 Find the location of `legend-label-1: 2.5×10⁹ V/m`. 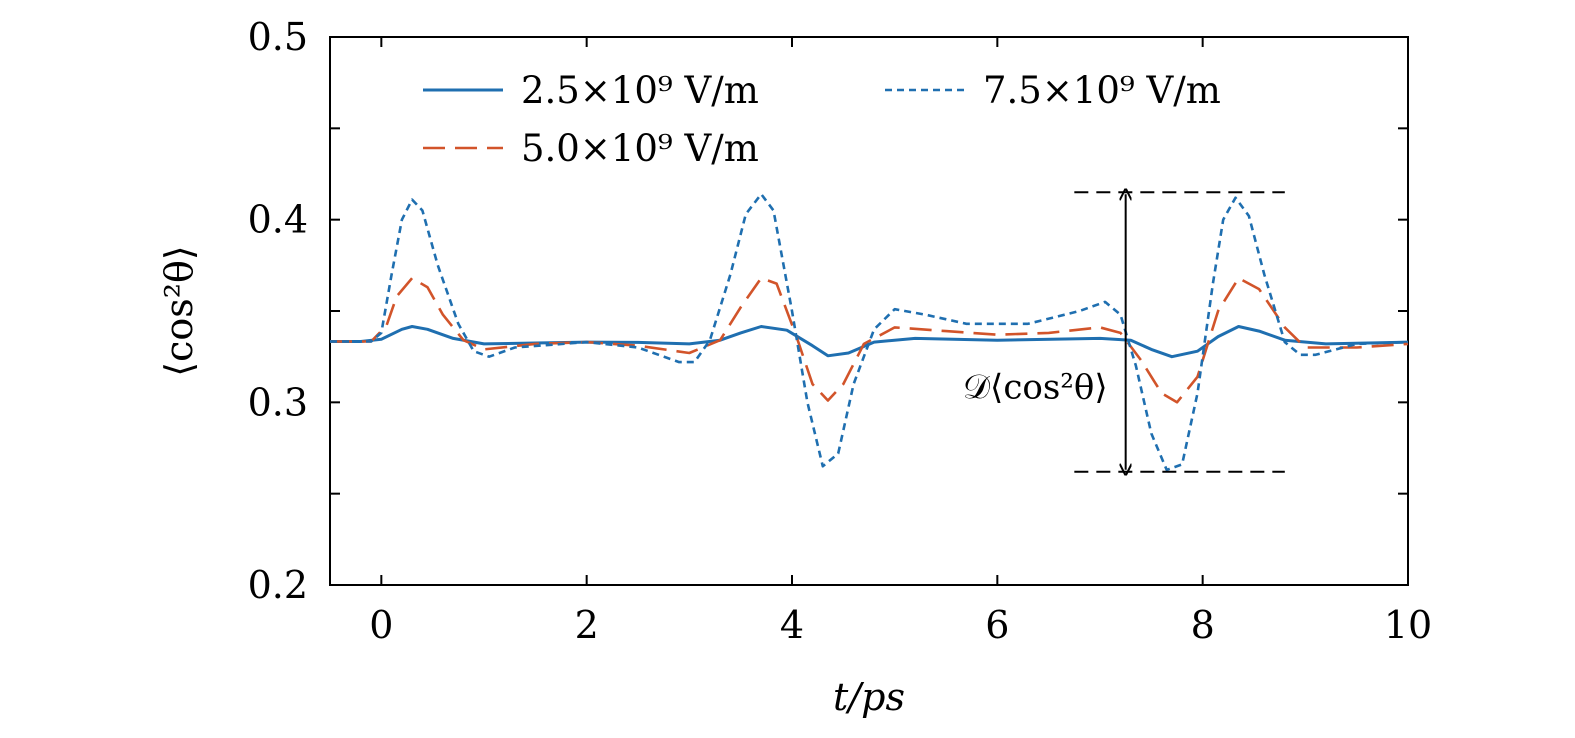

legend-label-1: 2.5×10⁹ V/m is located at coordinates (640, 90).